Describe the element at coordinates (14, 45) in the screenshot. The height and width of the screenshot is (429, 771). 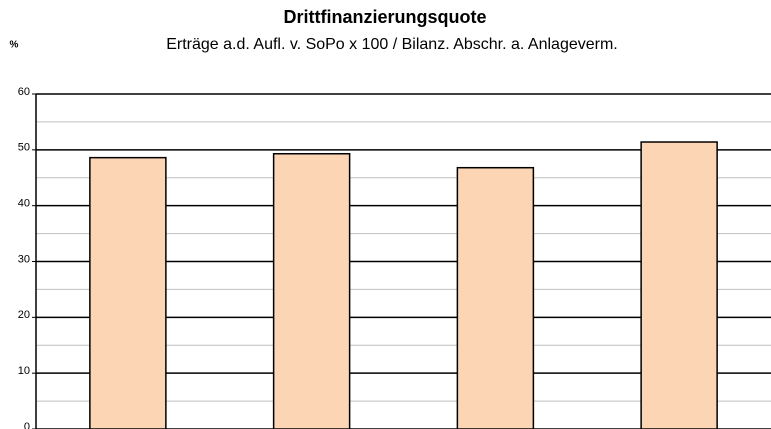
I see `y-axis-label: %` at that location.